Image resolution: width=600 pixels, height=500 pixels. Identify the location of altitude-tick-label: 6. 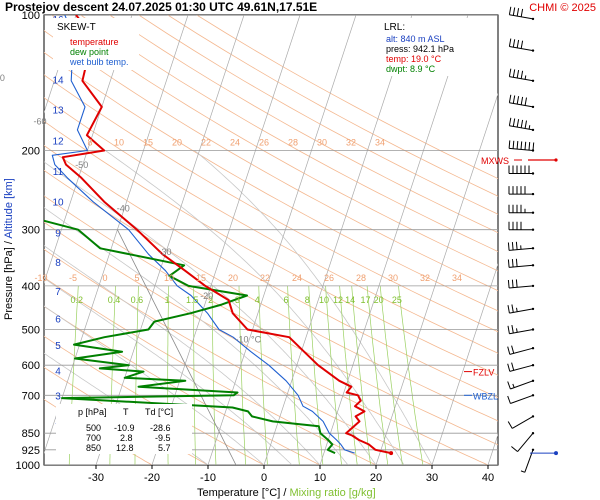
(58, 319).